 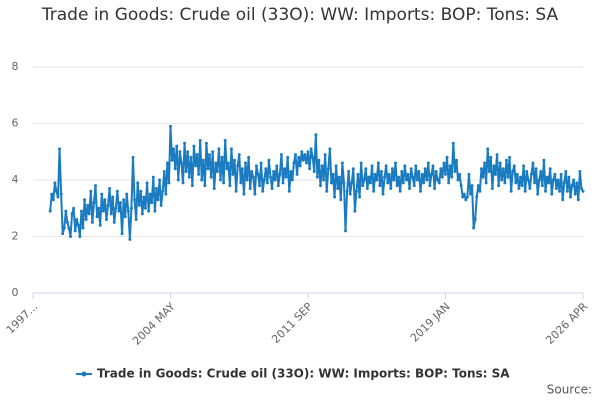 I want to click on y-tick-label: 0, so click(x=15, y=292).